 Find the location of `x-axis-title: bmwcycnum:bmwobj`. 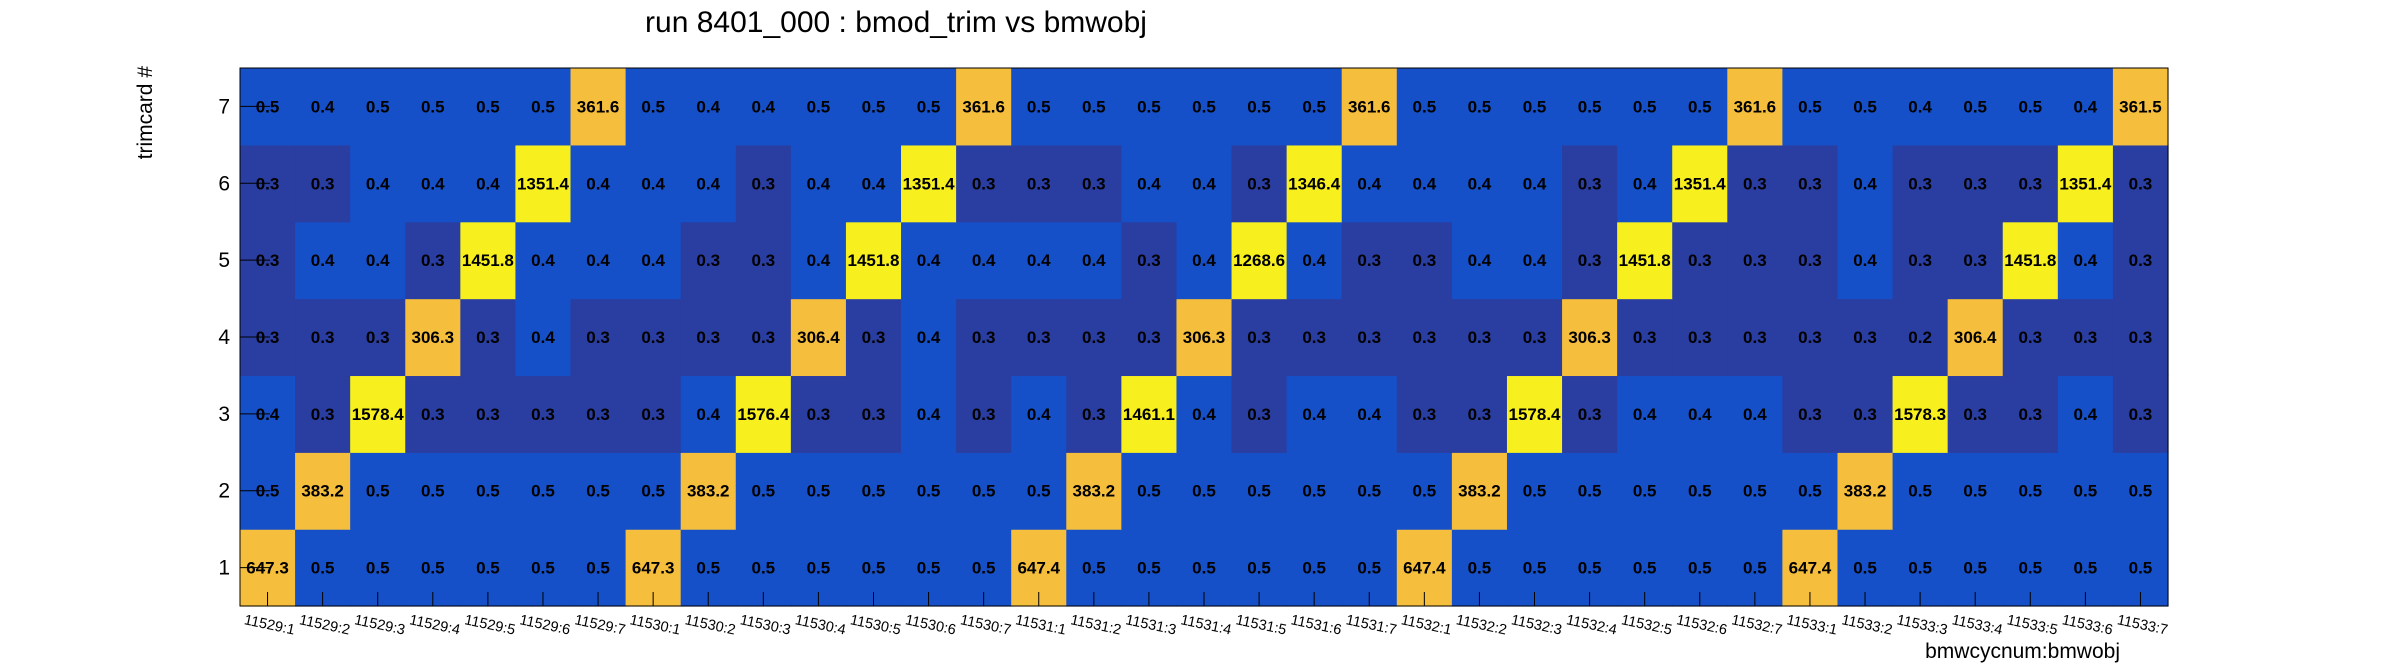

x-axis-title: bmwcycnum:bmwobj is located at coordinates (2022, 651).